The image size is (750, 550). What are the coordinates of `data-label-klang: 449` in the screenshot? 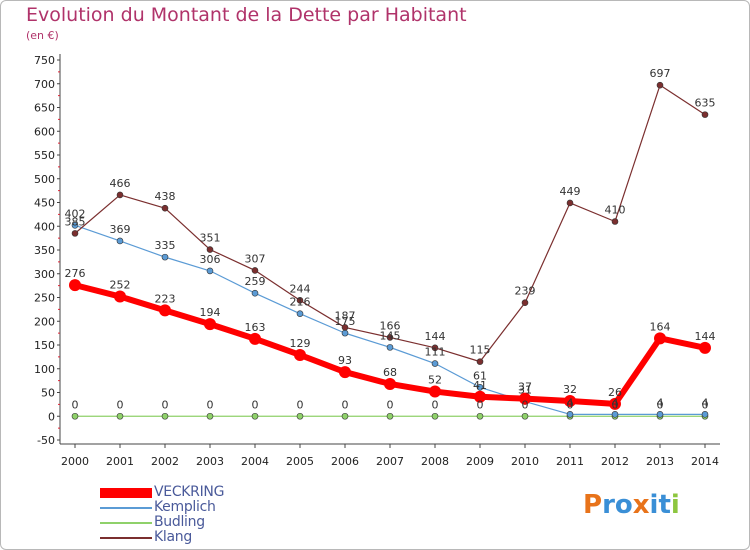 It's located at (570, 191).